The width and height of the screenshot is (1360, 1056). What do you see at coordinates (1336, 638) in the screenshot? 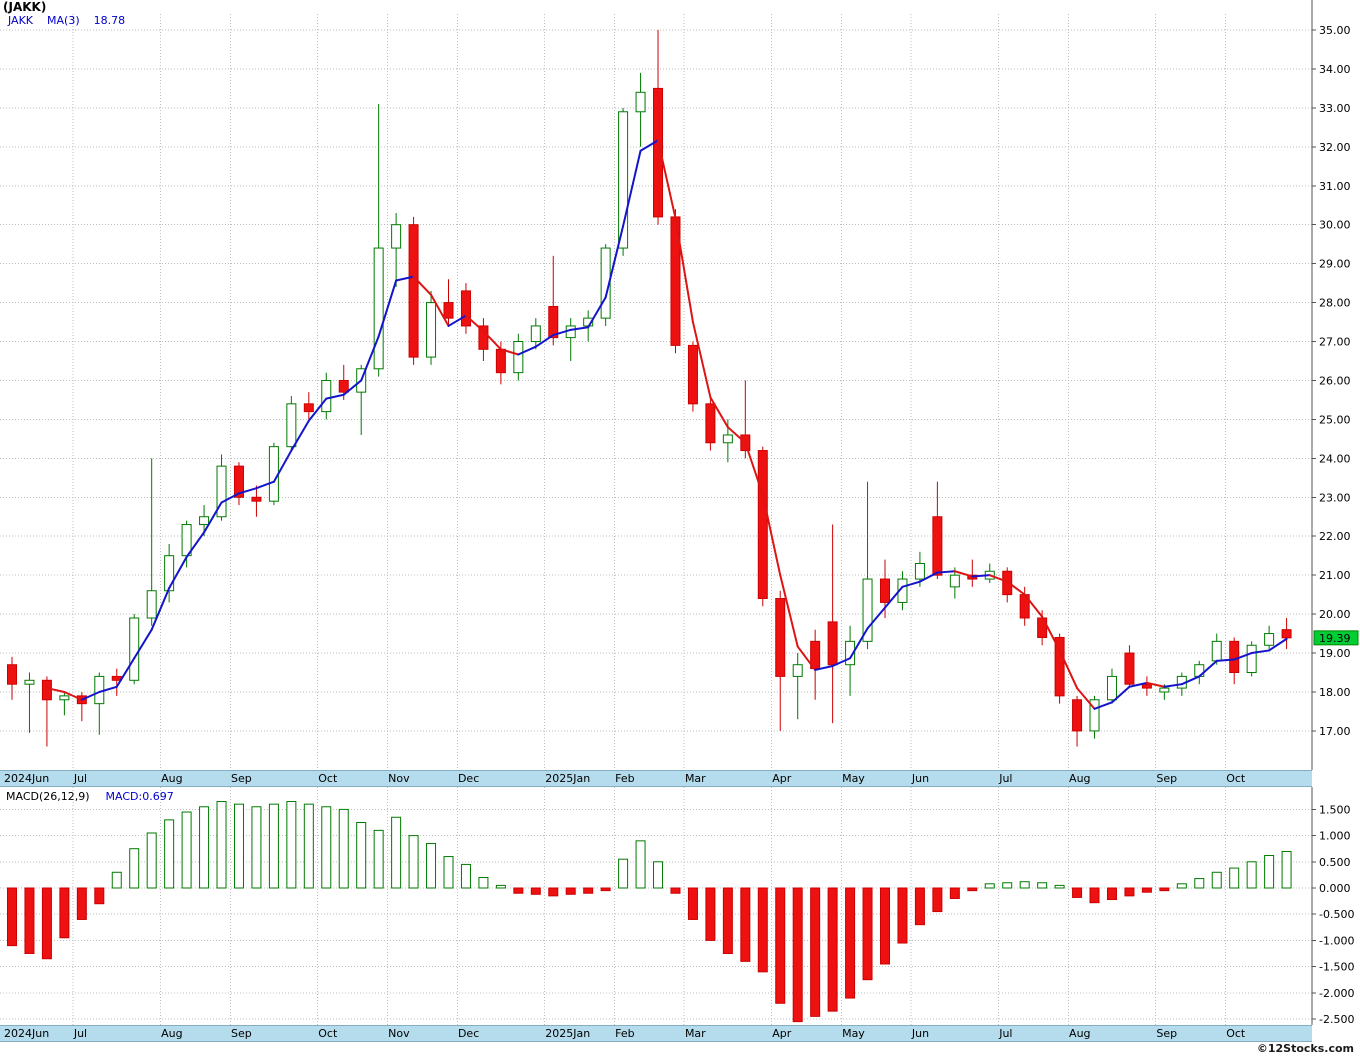
I see `last-price-tag` at bounding box center [1336, 638].